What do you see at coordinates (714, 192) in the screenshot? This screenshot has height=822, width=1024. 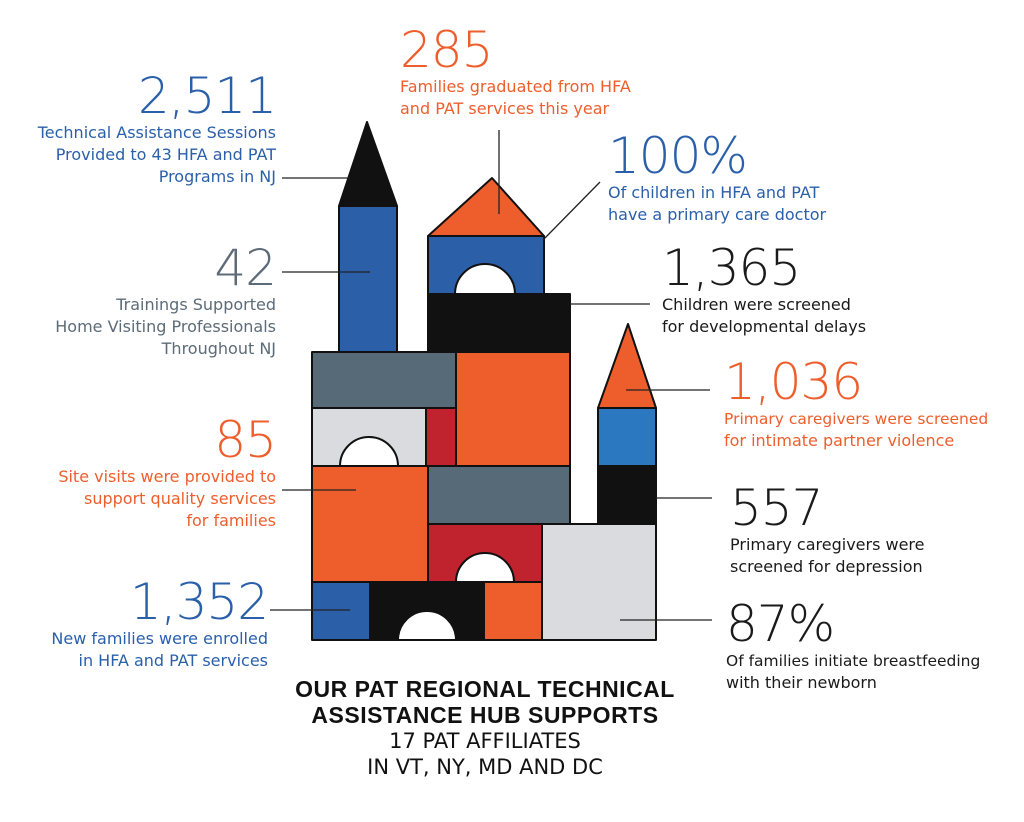 I see `stat-desc-line: Of children in HFA and PAT` at bounding box center [714, 192].